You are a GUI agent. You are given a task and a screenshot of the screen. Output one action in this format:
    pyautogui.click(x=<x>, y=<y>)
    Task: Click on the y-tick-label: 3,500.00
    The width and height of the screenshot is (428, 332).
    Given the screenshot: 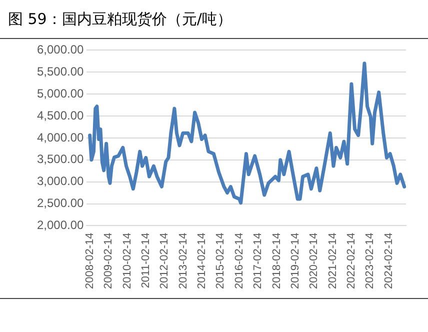 What is the action you would take?
    pyautogui.click(x=60, y=159)
    